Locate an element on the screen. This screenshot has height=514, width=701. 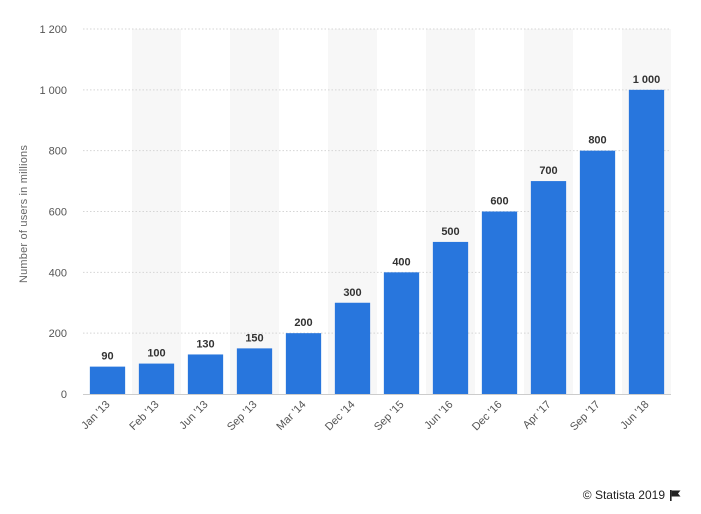
value-label: 500 is located at coordinates (450, 232).